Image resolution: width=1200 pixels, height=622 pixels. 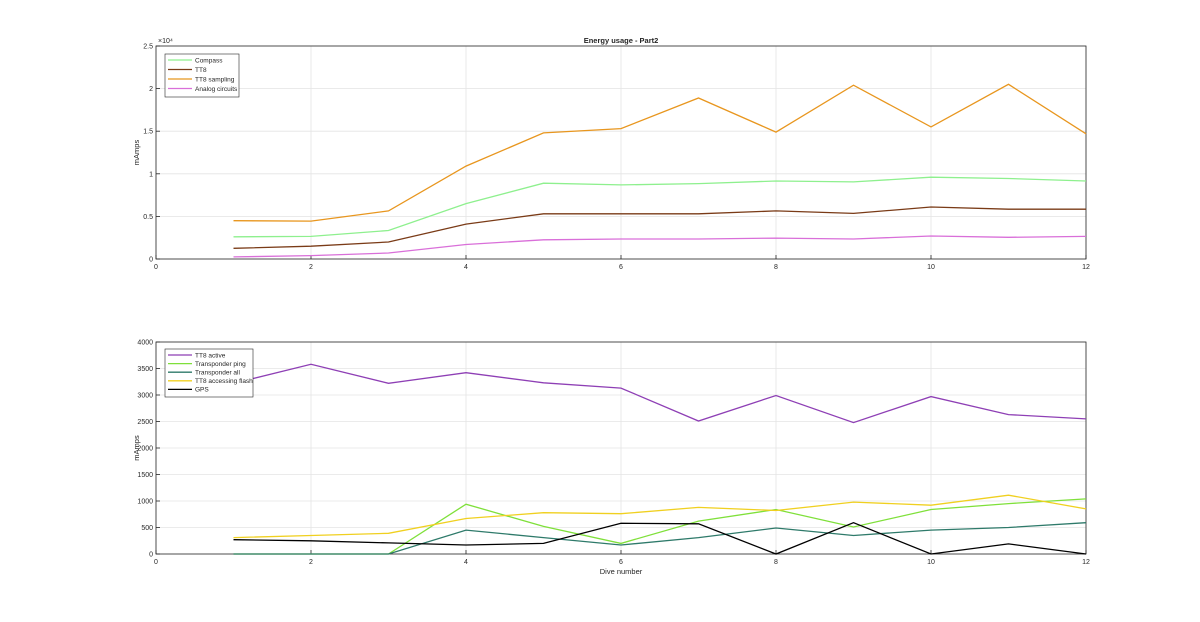 What do you see at coordinates (145, 449) in the screenshot?
I see `y-tick-label: 2000` at bounding box center [145, 449].